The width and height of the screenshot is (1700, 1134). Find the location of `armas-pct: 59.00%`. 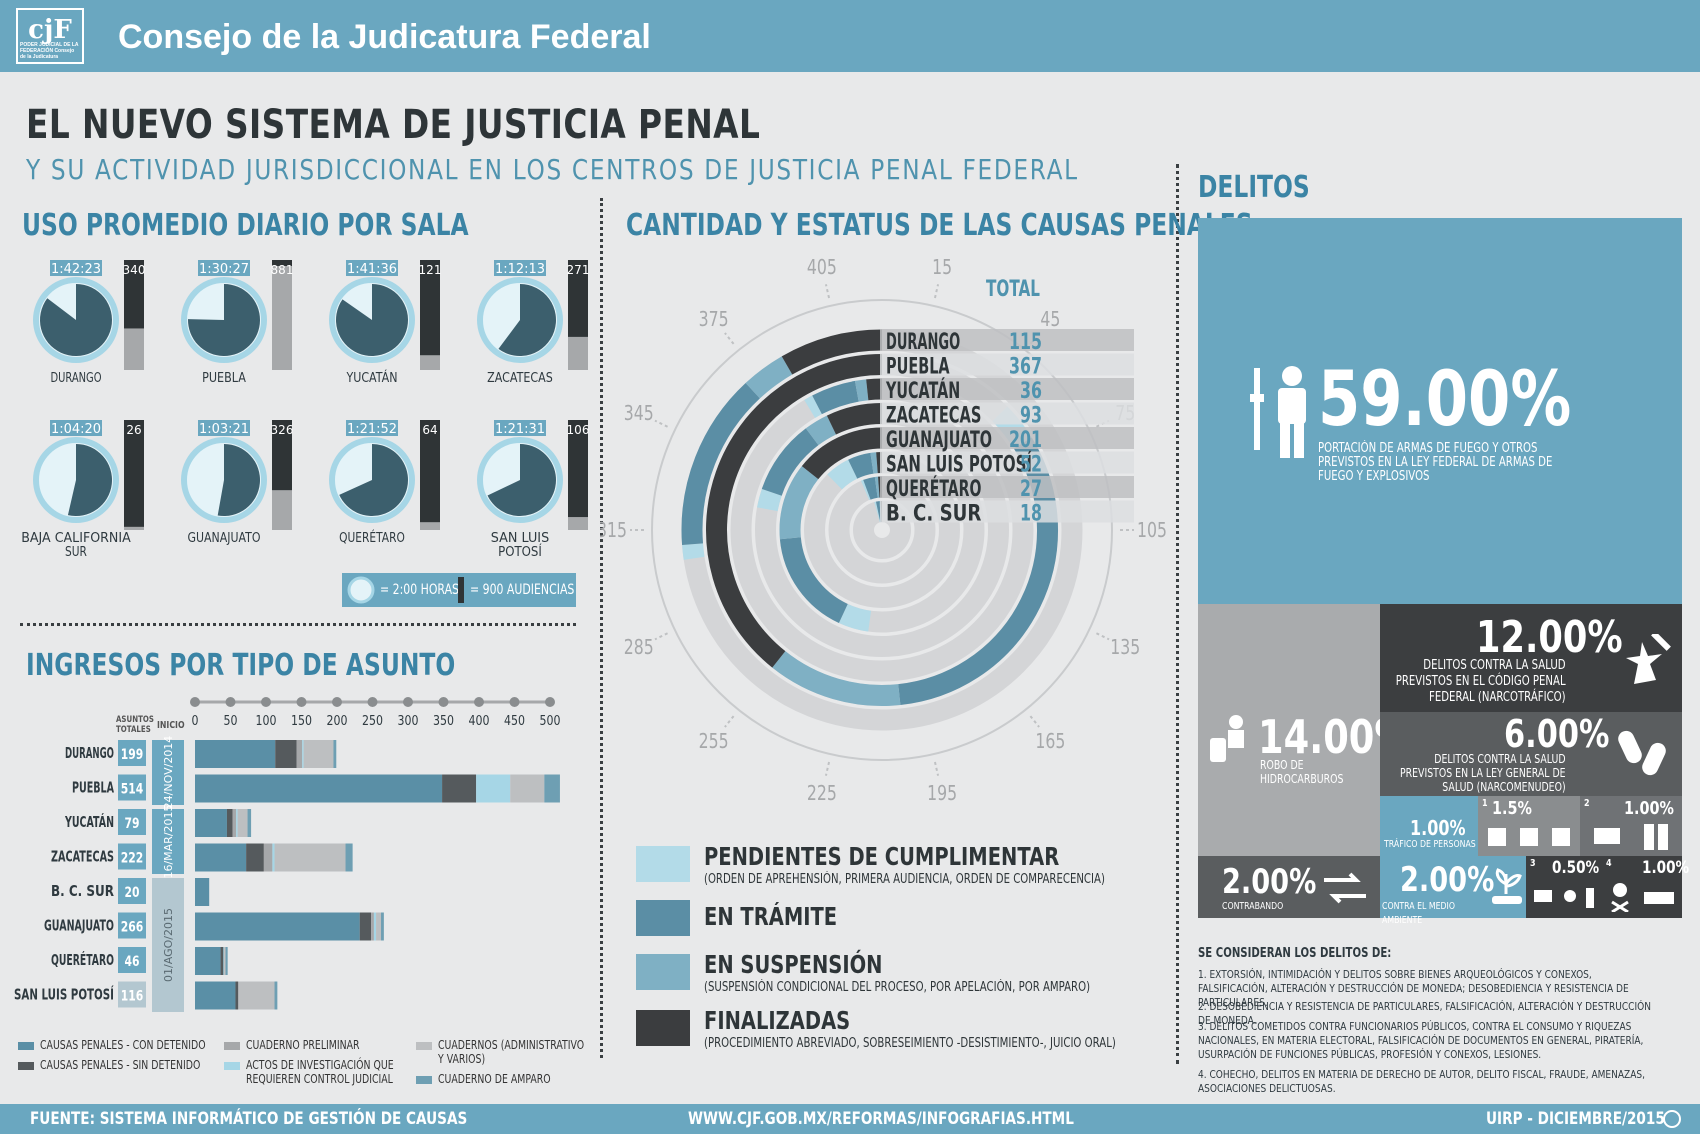

armas-pct: 59.00% is located at coordinates (1445, 398).